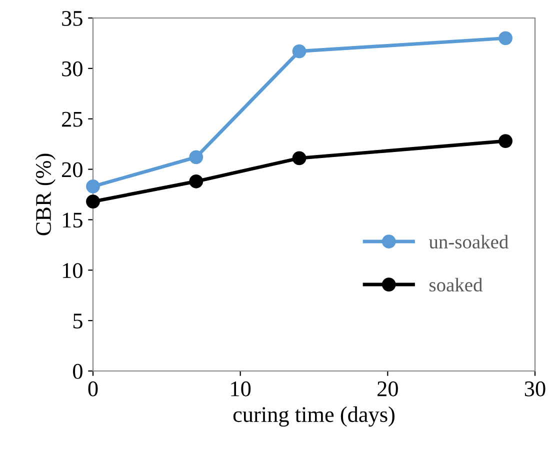  What do you see at coordinates (72, 220) in the screenshot?
I see `y-tick-label: 15` at bounding box center [72, 220].